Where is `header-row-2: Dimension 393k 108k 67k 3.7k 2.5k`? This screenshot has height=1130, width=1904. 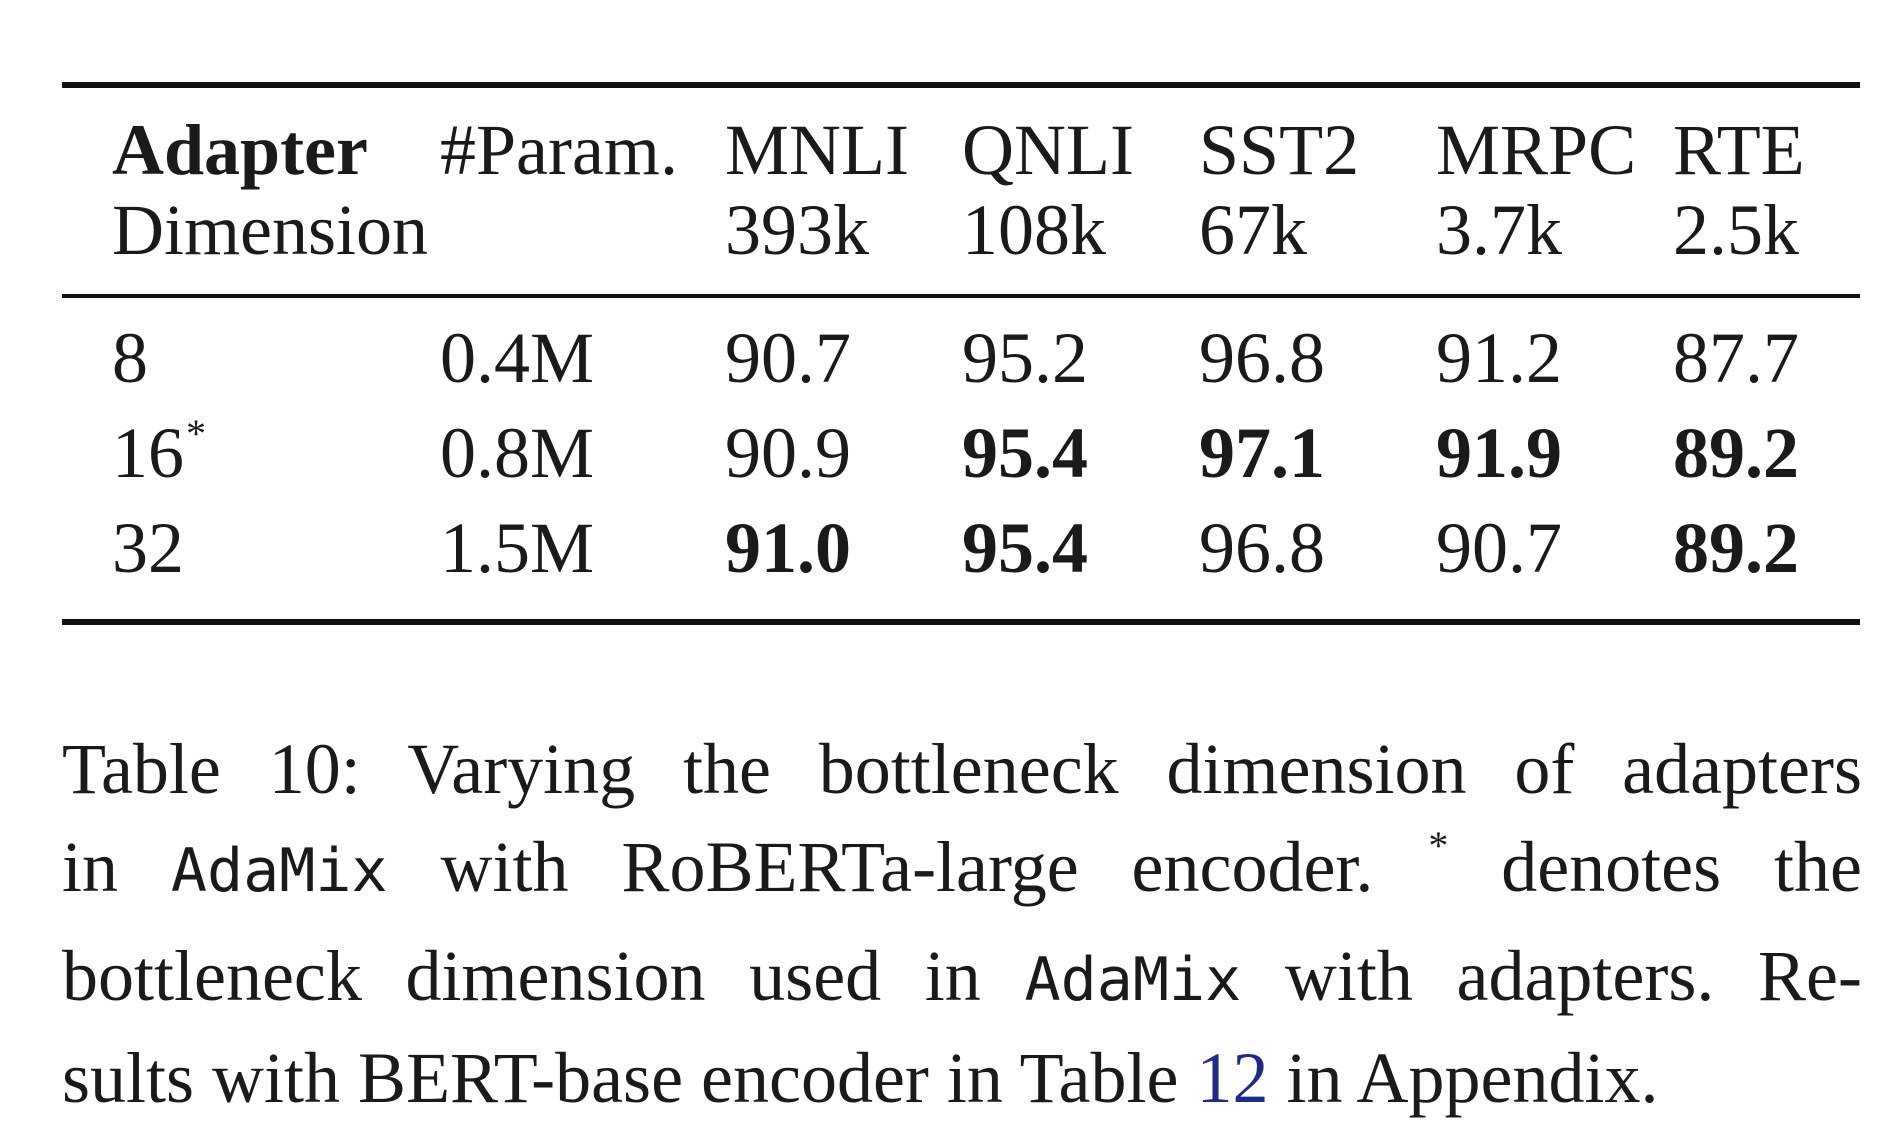
header-row-2: Dimension 393k 108k 67k 3.7k 2.5k is located at coordinates (961, 230).